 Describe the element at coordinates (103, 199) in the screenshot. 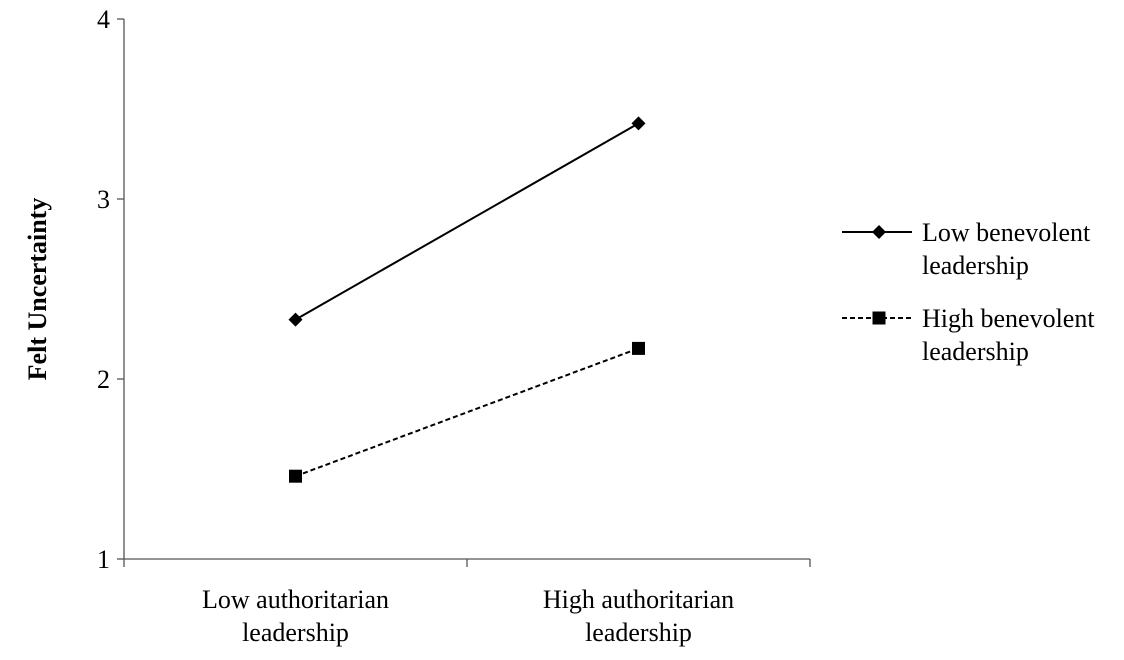

I see `y-tick-label: 3` at that location.